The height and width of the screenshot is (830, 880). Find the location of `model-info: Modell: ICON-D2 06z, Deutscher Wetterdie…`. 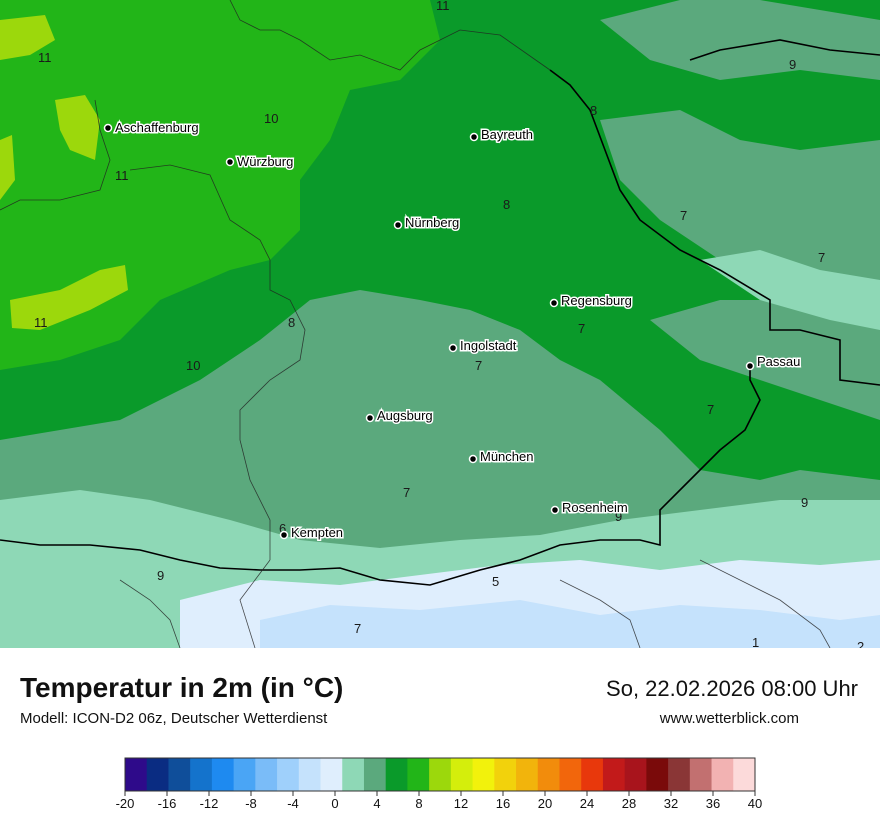

model-info: Modell: ICON-D2 06z, Deutscher Wetterdie… is located at coordinates (174, 718).